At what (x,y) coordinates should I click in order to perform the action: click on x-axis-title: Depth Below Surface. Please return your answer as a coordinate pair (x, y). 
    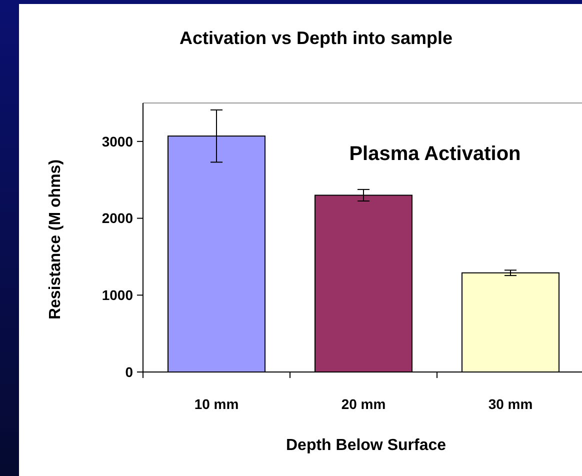
    Looking at the image, I should click on (366, 445).